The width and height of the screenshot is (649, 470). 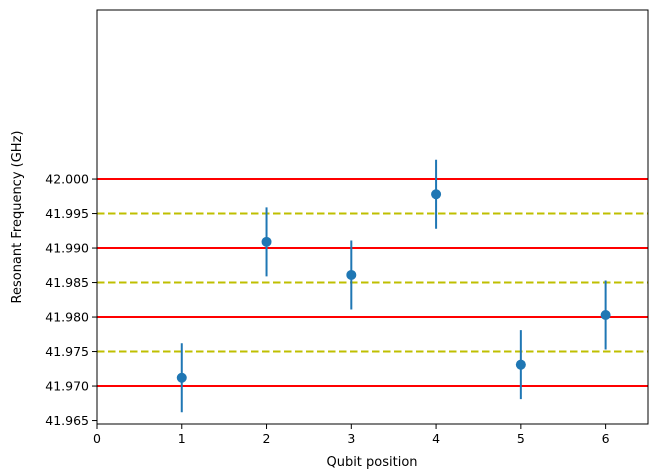 What do you see at coordinates (436, 438) in the screenshot?
I see `x-tick-label: 4` at bounding box center [436, 438].